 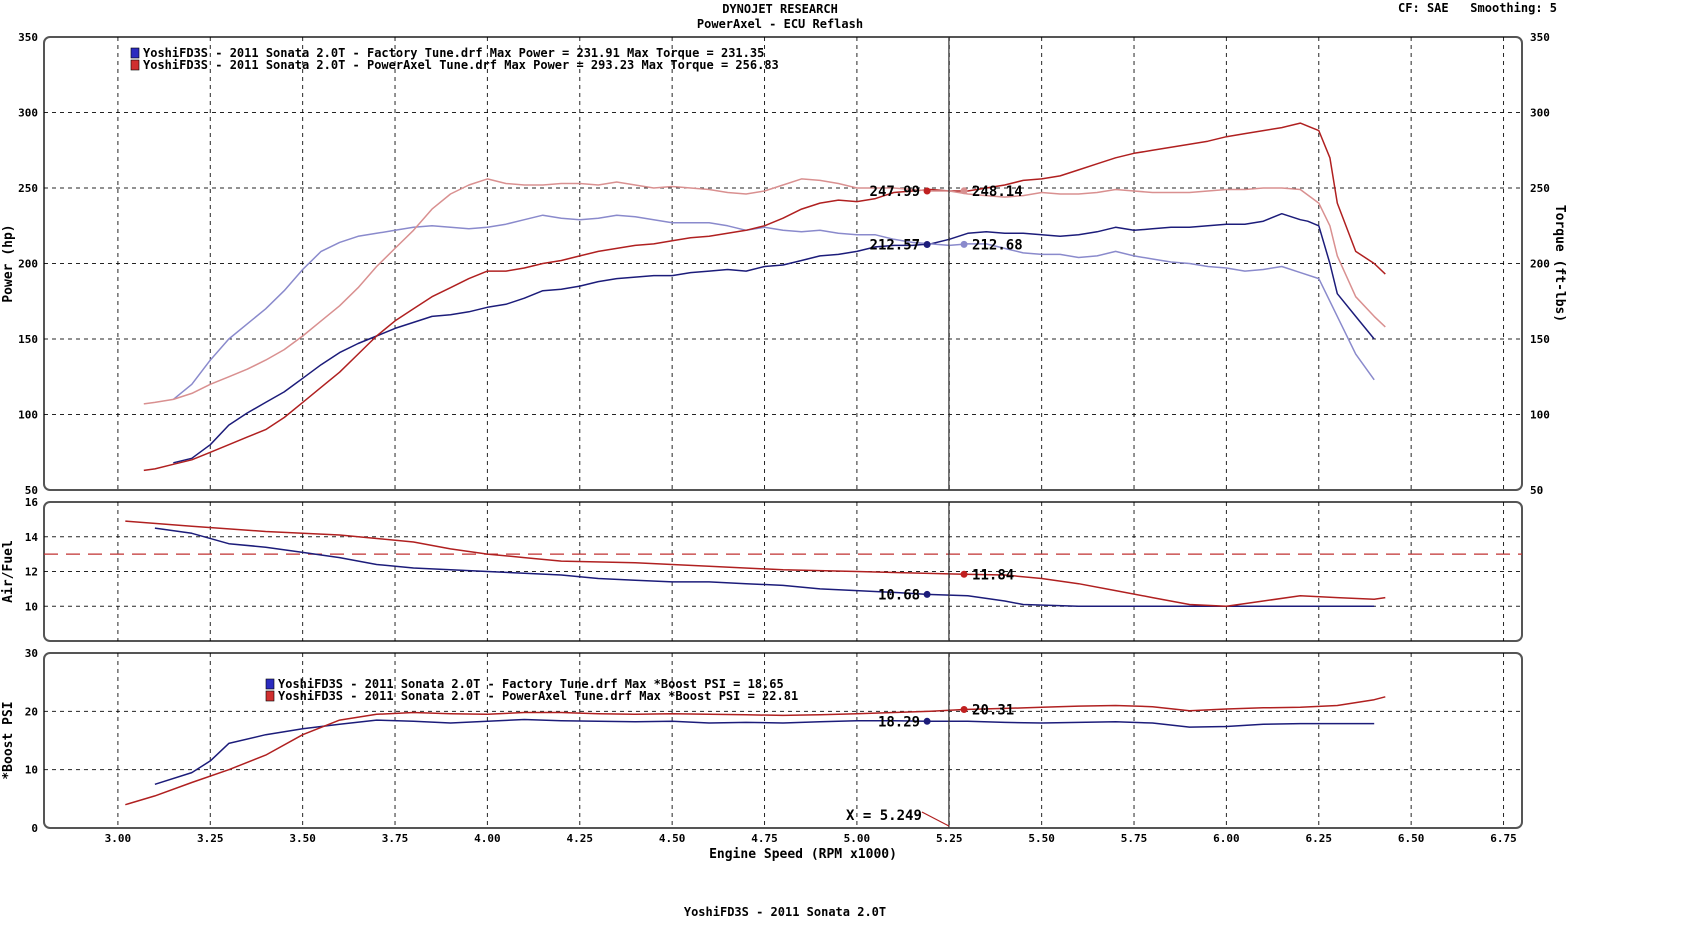 What do you see at coordinates (31, 490) in the screenshot?
I see `y-tick-label: 50` at bounding box center [31, 490].